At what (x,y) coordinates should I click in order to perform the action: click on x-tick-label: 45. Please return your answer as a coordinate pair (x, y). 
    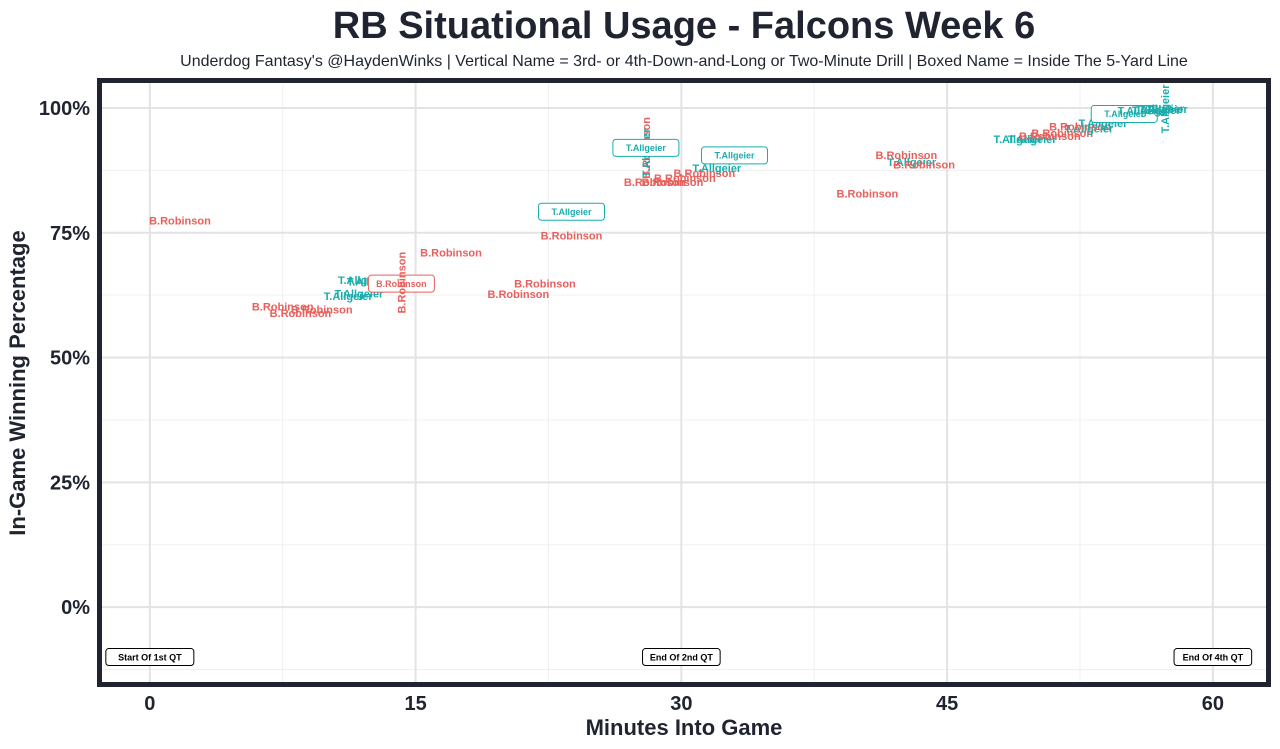
    Looking at the image, I should click on (947, 704).